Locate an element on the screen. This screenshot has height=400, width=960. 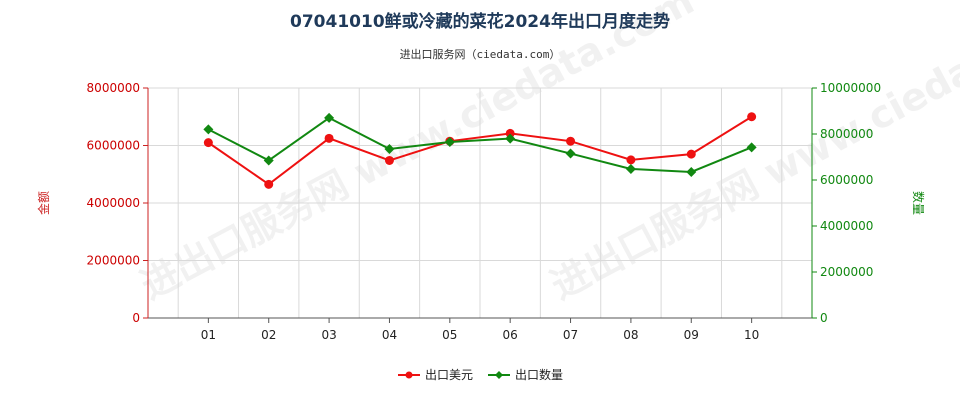
tick-label-x: 03 is located at coordinates (328, 335).